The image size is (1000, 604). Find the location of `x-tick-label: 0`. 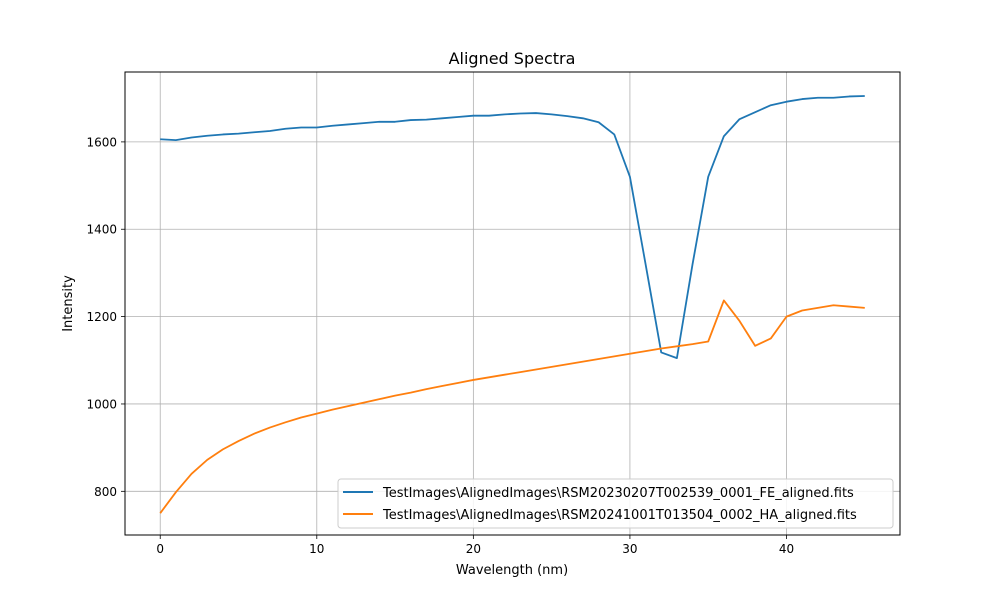

x-tick-label: 0 is located at coordinates (160, 549).